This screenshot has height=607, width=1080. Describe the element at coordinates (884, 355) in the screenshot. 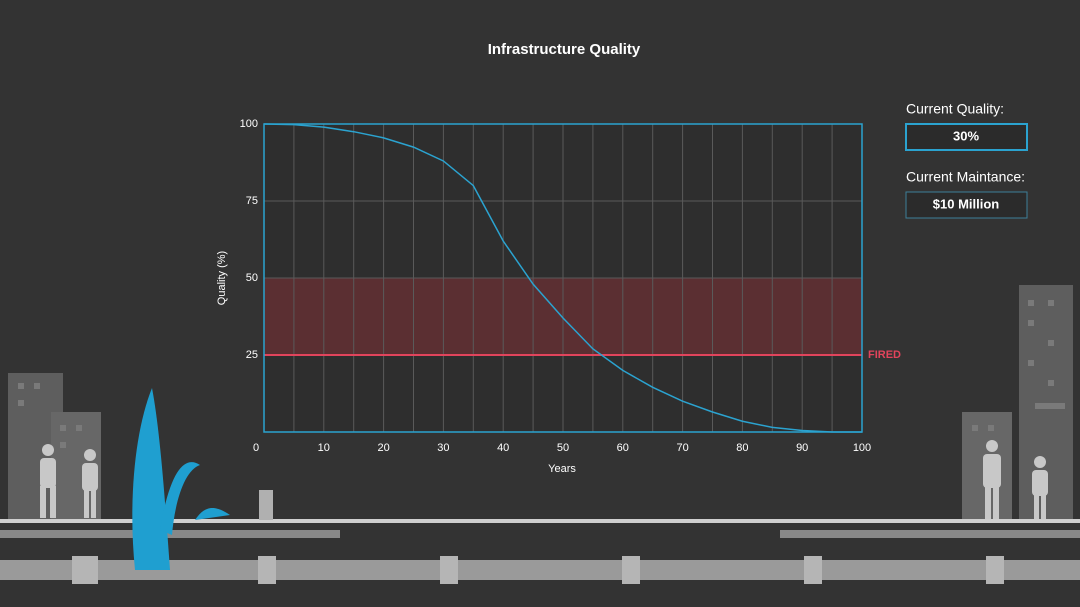

I see `threshold-label: FIRED` at that location.